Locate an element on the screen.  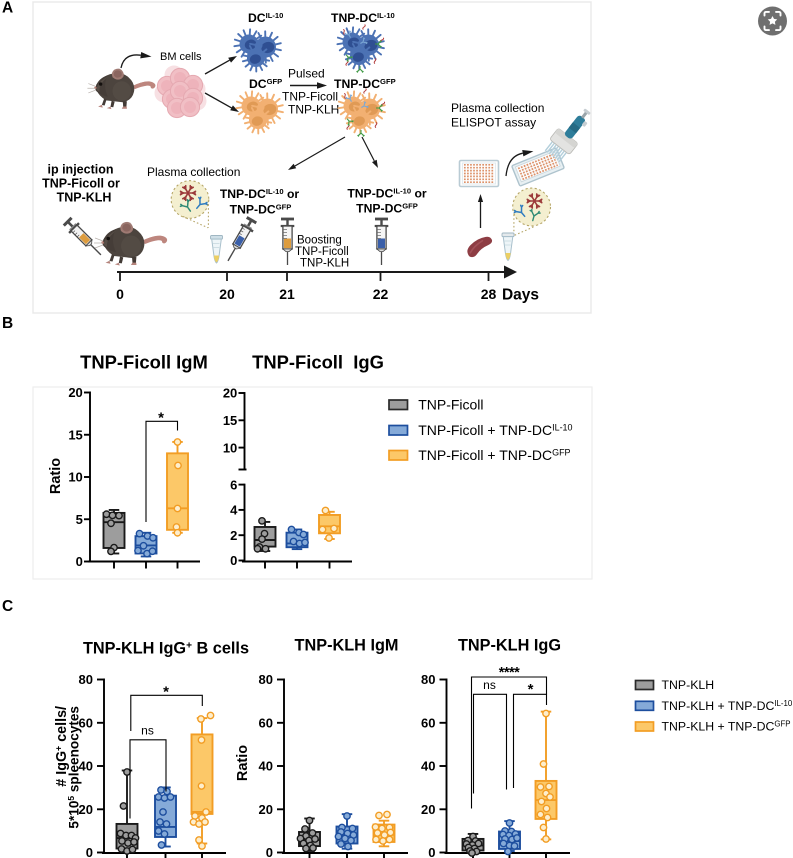
svg-text: Pulsed is located at coordinates (306, 74).